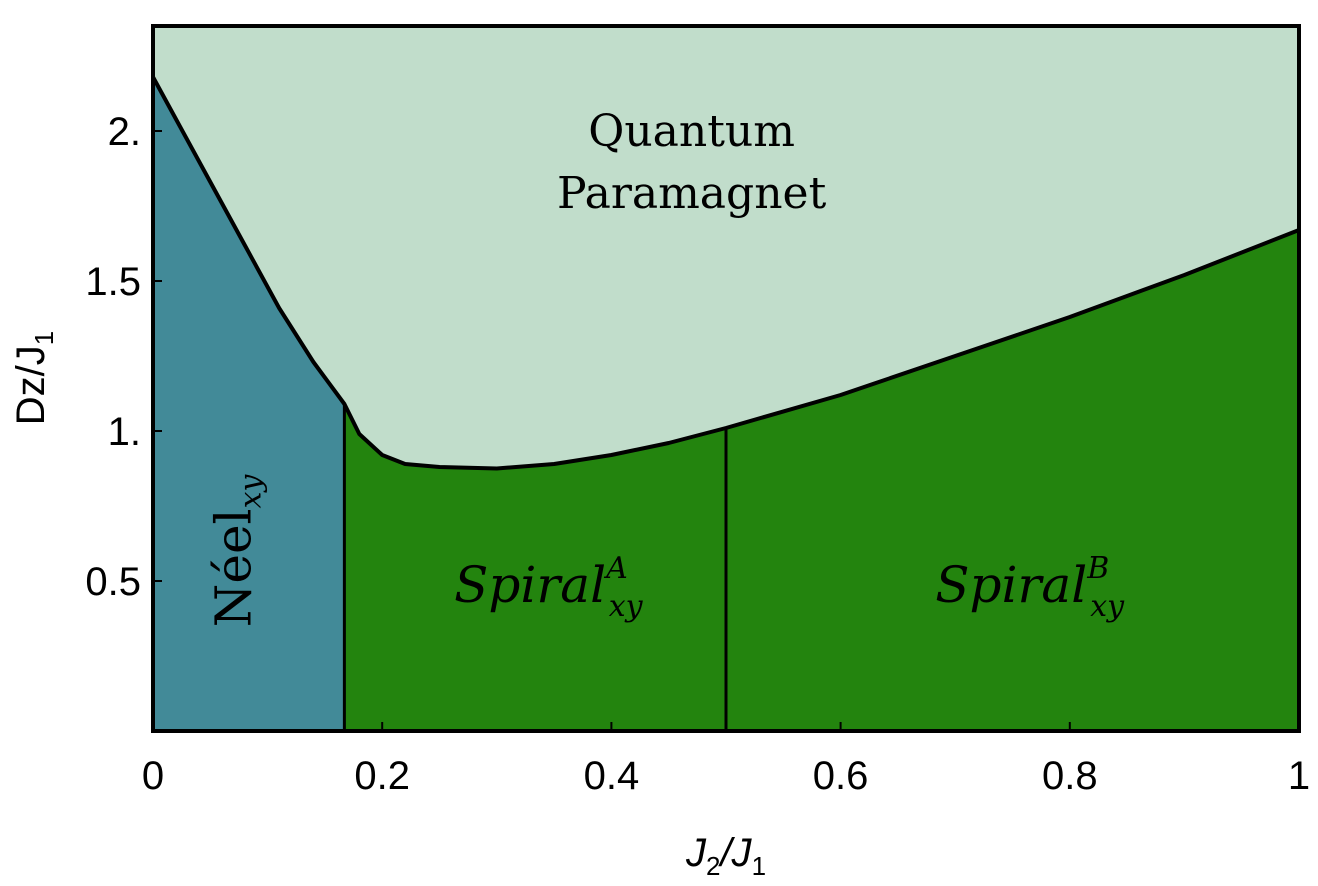 Image resolution: width=1318 pixels, height=886 pixels. I want to click on label-spiral-b-sup: B, so click(1097, 568).